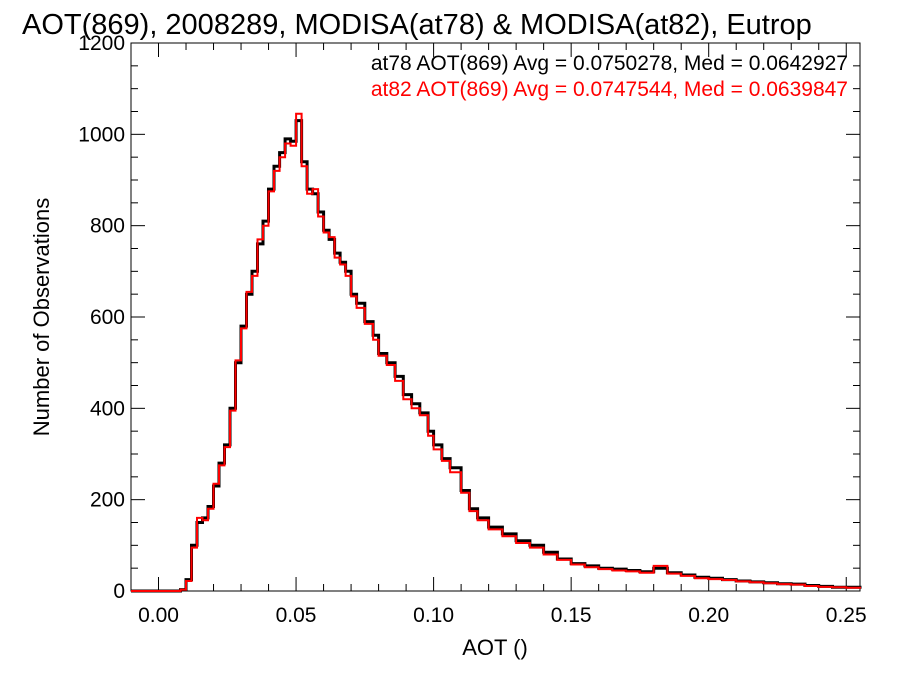  What do you see at coordinates (107, 226) in the screenshot?
I see `y-tick-label: 800` at bounding box center [107, 226].